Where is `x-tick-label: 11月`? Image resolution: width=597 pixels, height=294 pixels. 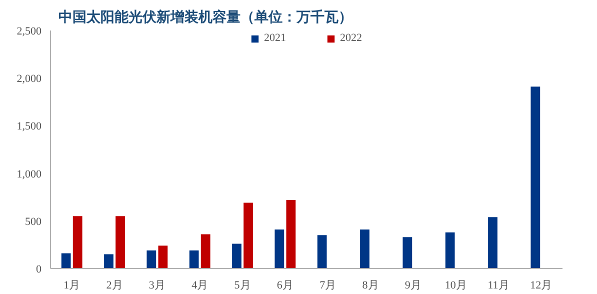
x-tick-label: 11月 is located at coordinates (499, 286).